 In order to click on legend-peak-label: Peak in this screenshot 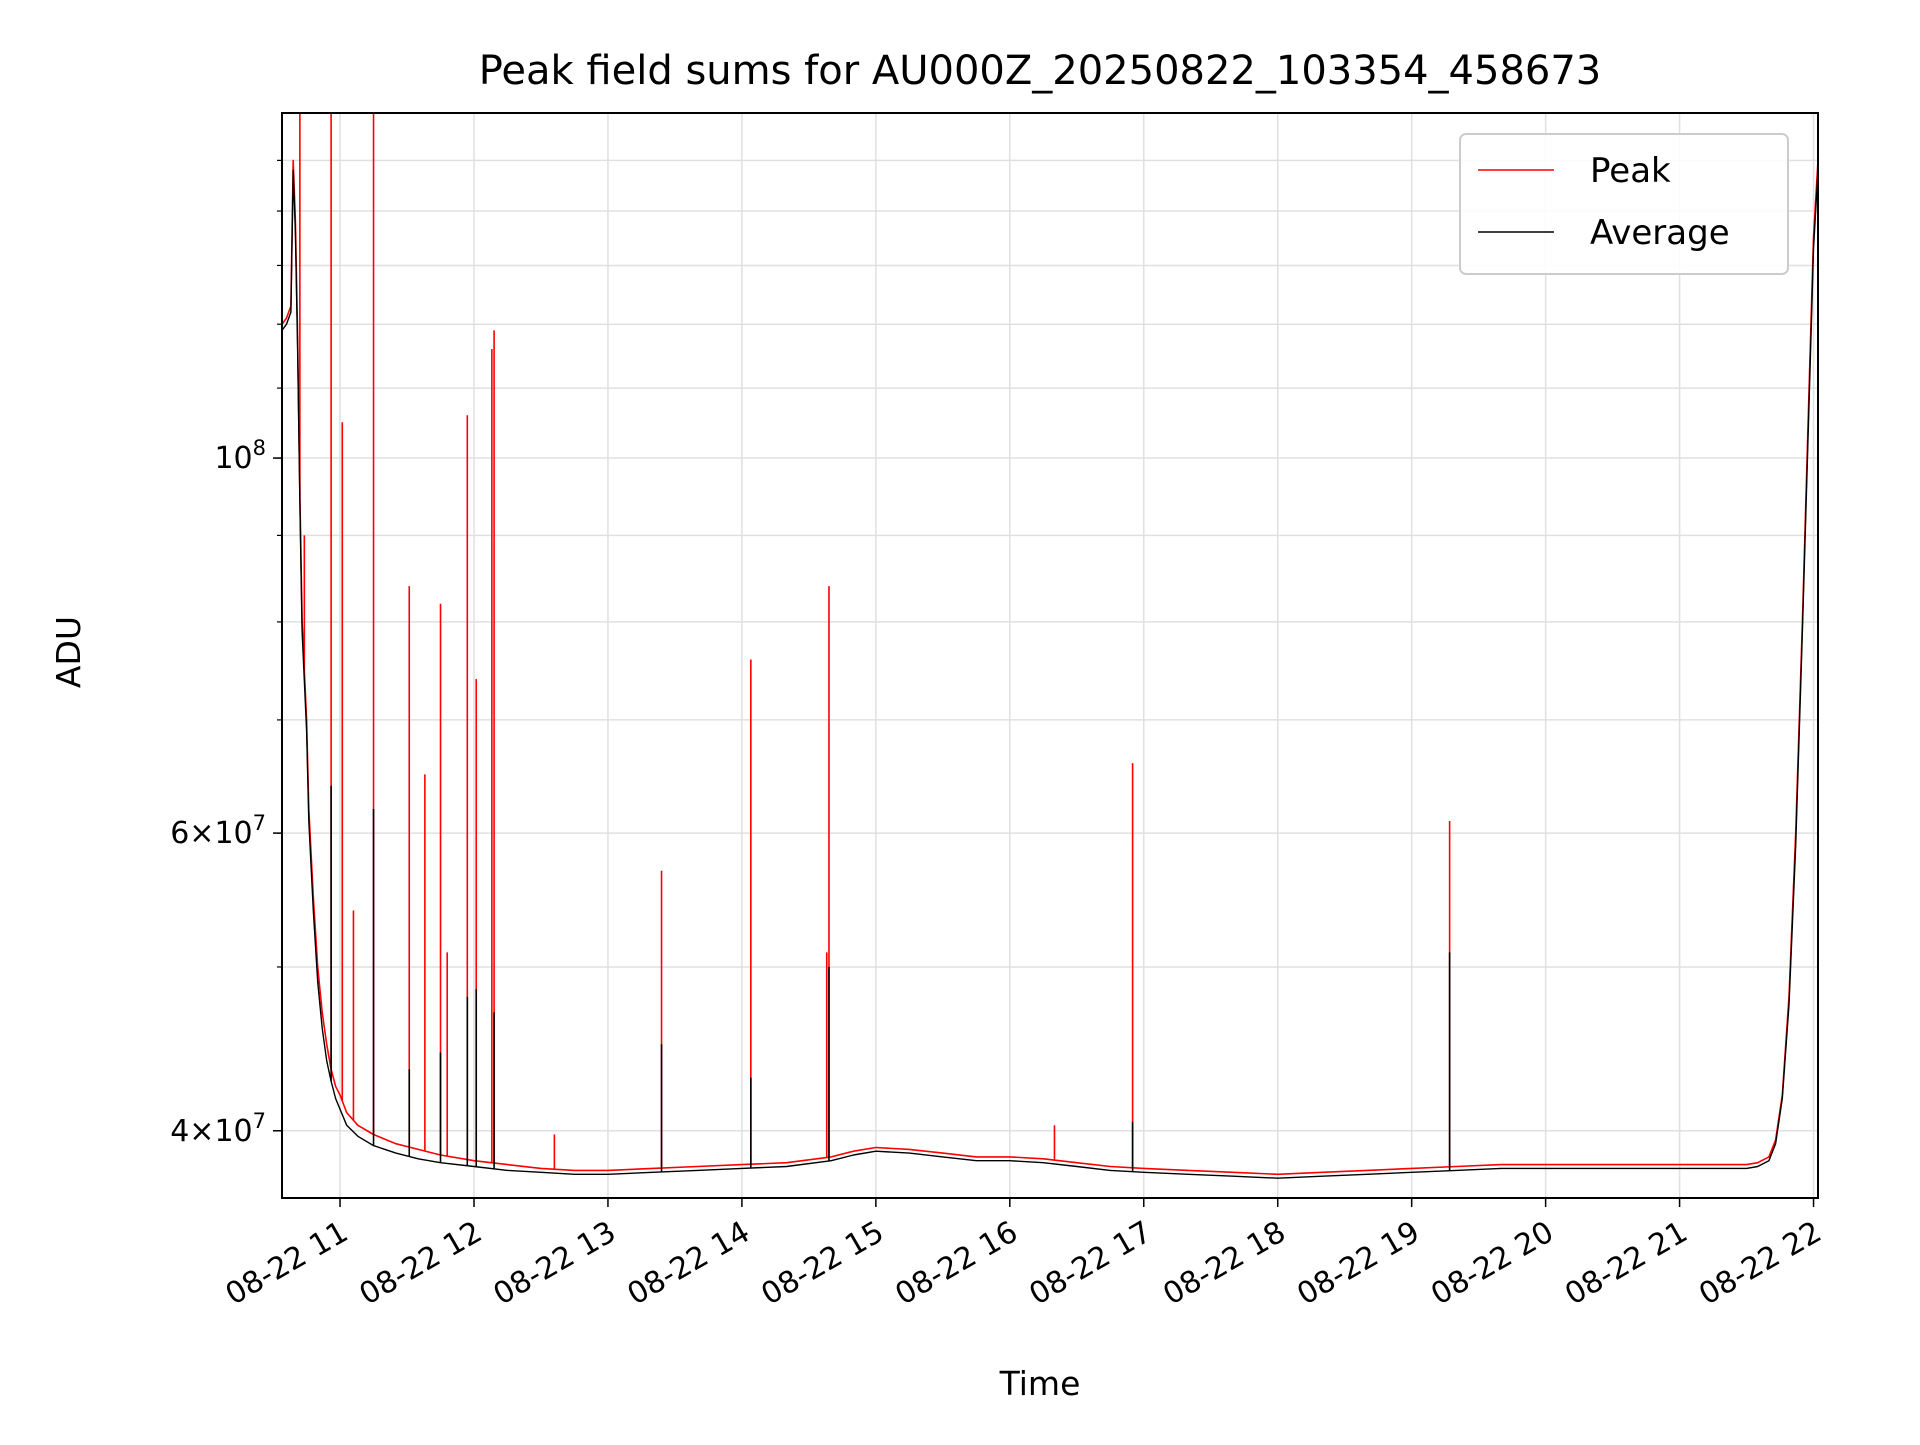, I will do `click(1630, 171)`.